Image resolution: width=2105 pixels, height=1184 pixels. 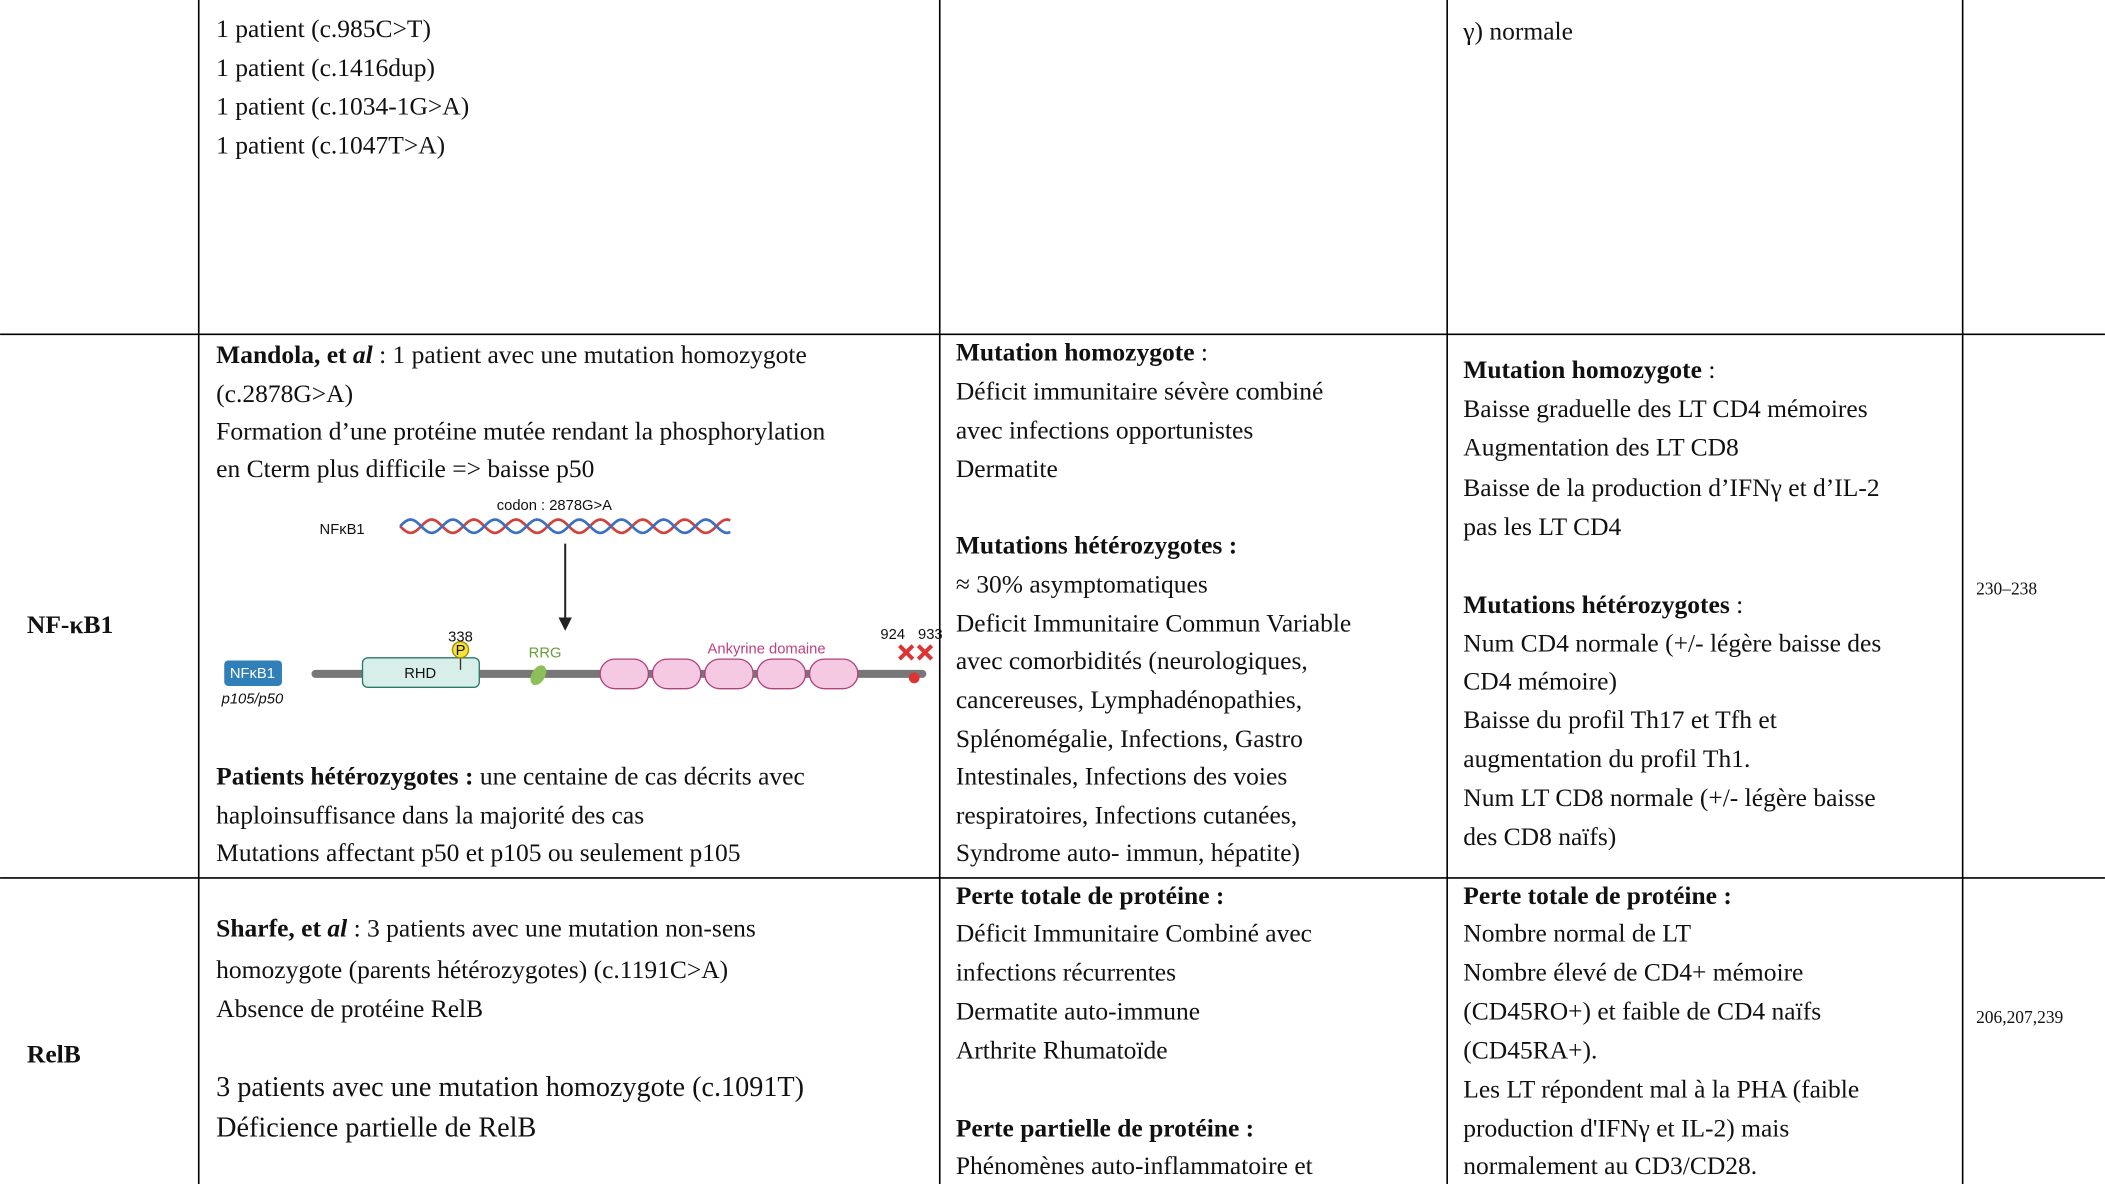 I want to click on cell-line: Baisse graduelle des LT CD4 mémoires, so click(x=1665, y=408).